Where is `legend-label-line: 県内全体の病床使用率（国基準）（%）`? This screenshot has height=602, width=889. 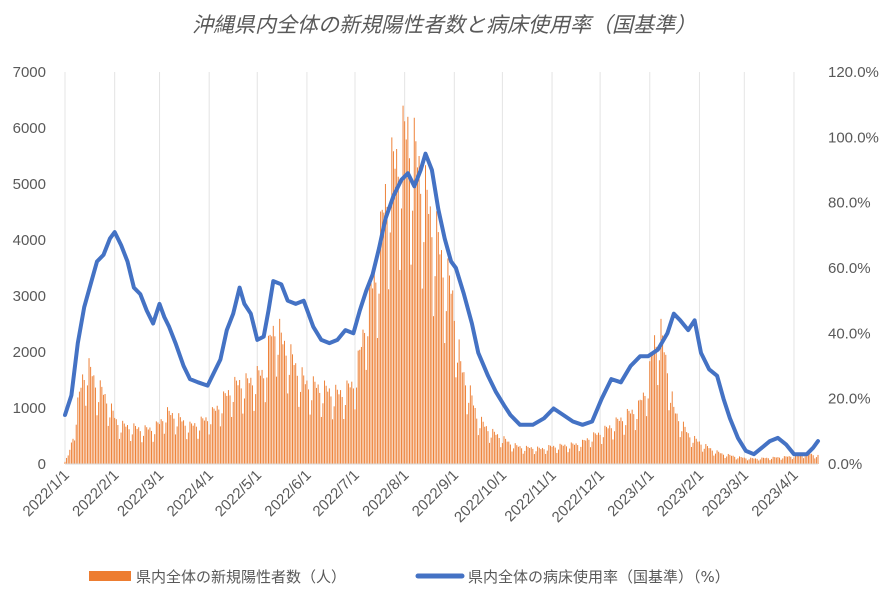 legend-label-line: 県内全体の病床使用率（国基準）（%） is located at coordinates (599, 577).